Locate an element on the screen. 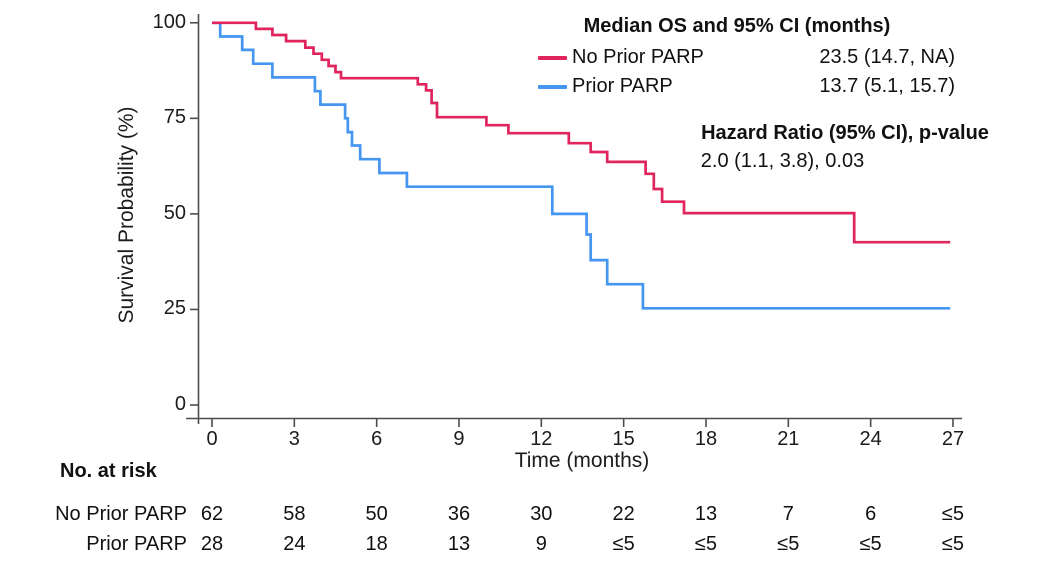 This screenshot has width=1041, height=583. x-tick-label: 6 is located at coordinates (377, 439).